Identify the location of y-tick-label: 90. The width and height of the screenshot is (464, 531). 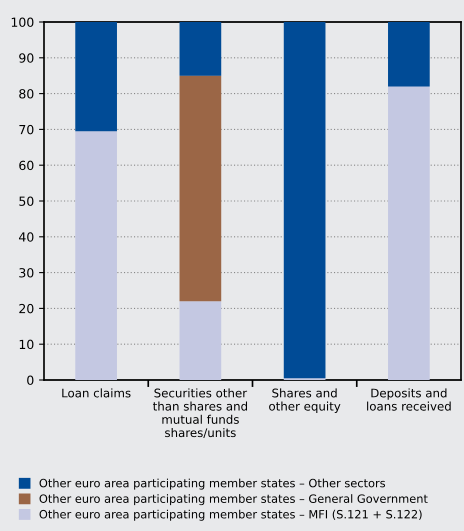
(26, 58).